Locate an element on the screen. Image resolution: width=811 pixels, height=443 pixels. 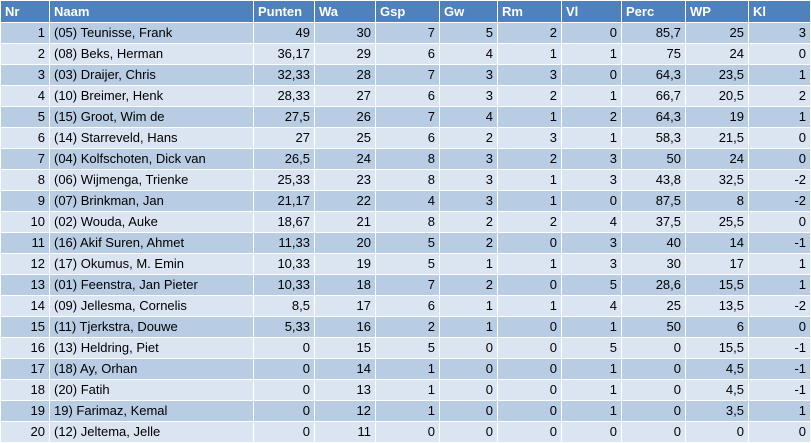
cell-punten: 27 is located at coordinates (284, 138).